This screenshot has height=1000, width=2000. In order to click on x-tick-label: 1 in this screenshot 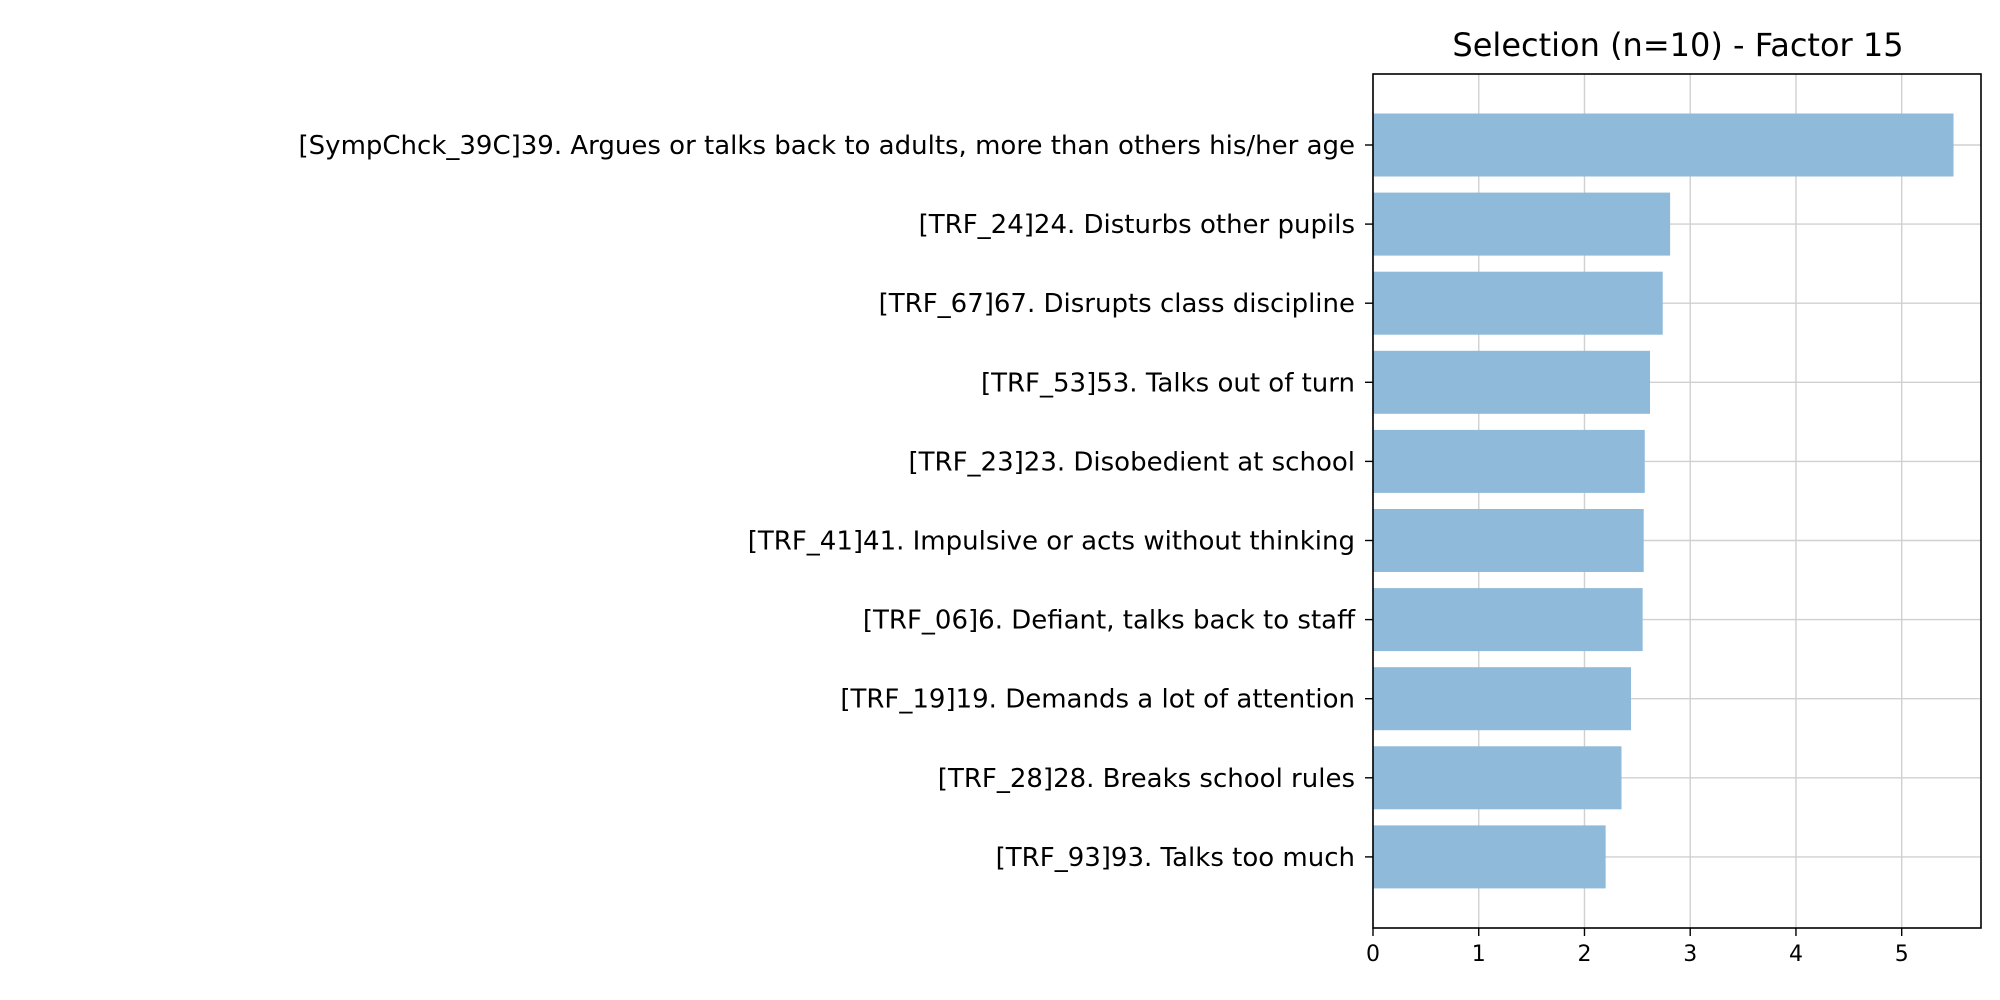, I will do `click(1479, 954)`.